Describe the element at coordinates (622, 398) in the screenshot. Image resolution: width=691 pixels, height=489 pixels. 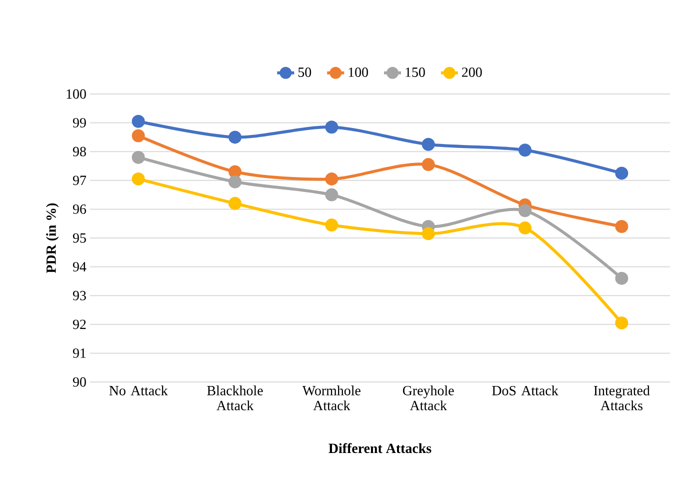
I see `x-tick-label: Integrated Attacks` at that location.